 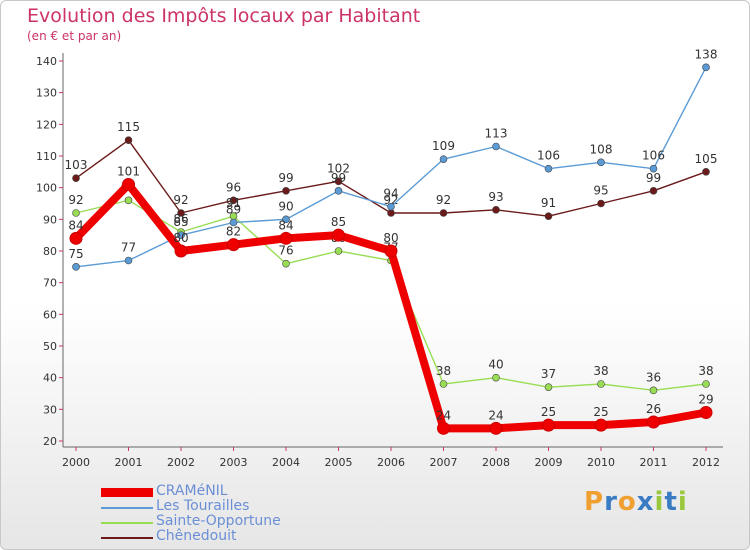 What do you see at coordinates (50, 378) in the screenshot?
I see `y-tick-label: 40` at bounding box center [50, 378].